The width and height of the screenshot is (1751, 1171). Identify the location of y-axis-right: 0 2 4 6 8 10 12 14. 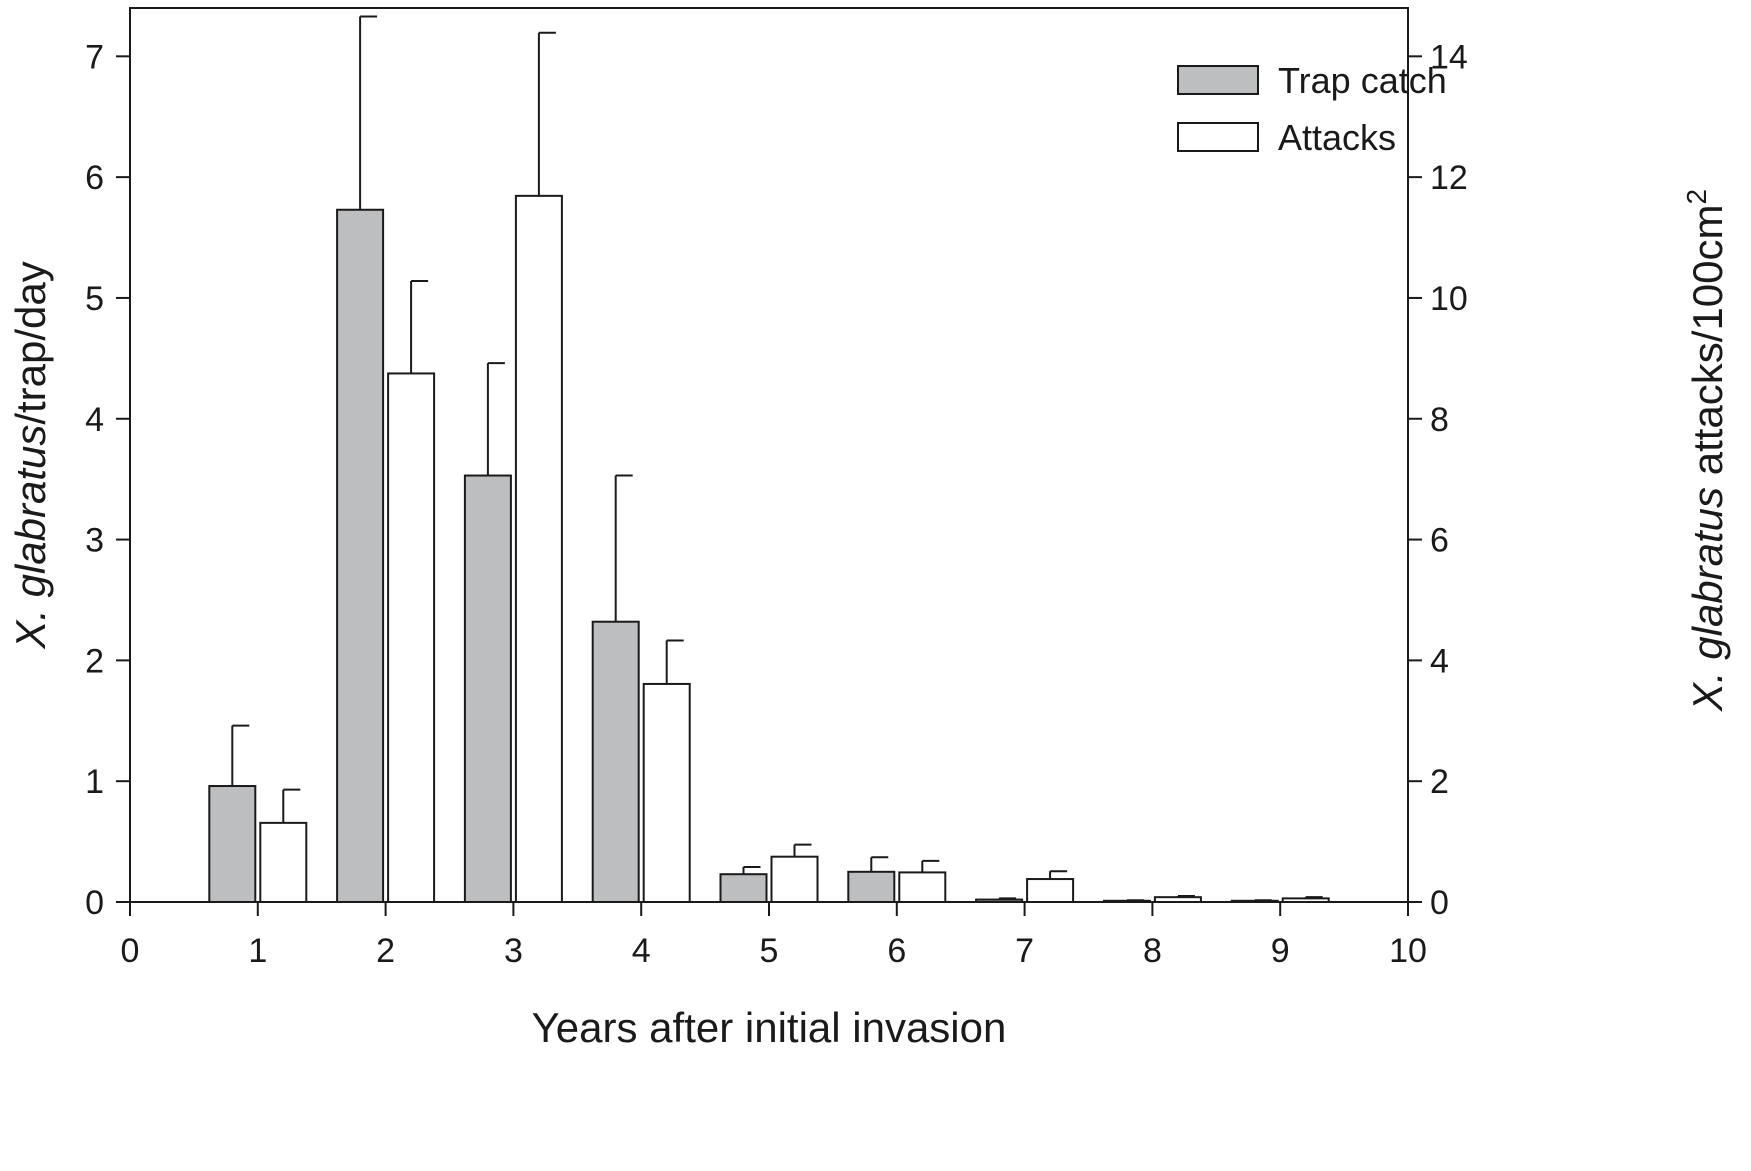
(1438, 480).